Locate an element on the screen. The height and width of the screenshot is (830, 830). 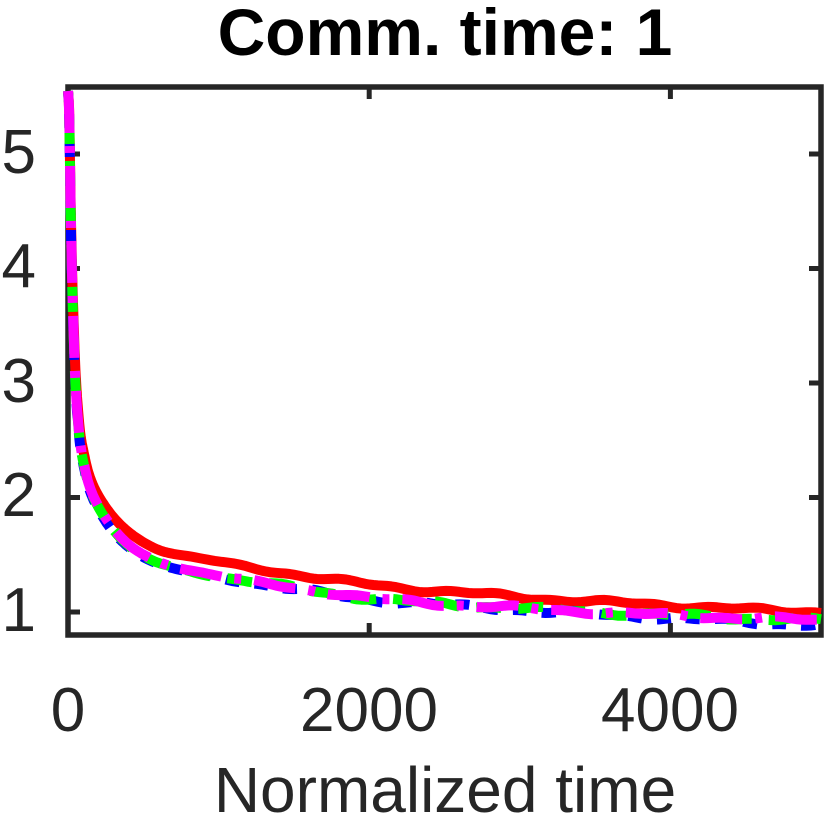
y-tick-label-1: 1 is located at coordinates (18, 610).